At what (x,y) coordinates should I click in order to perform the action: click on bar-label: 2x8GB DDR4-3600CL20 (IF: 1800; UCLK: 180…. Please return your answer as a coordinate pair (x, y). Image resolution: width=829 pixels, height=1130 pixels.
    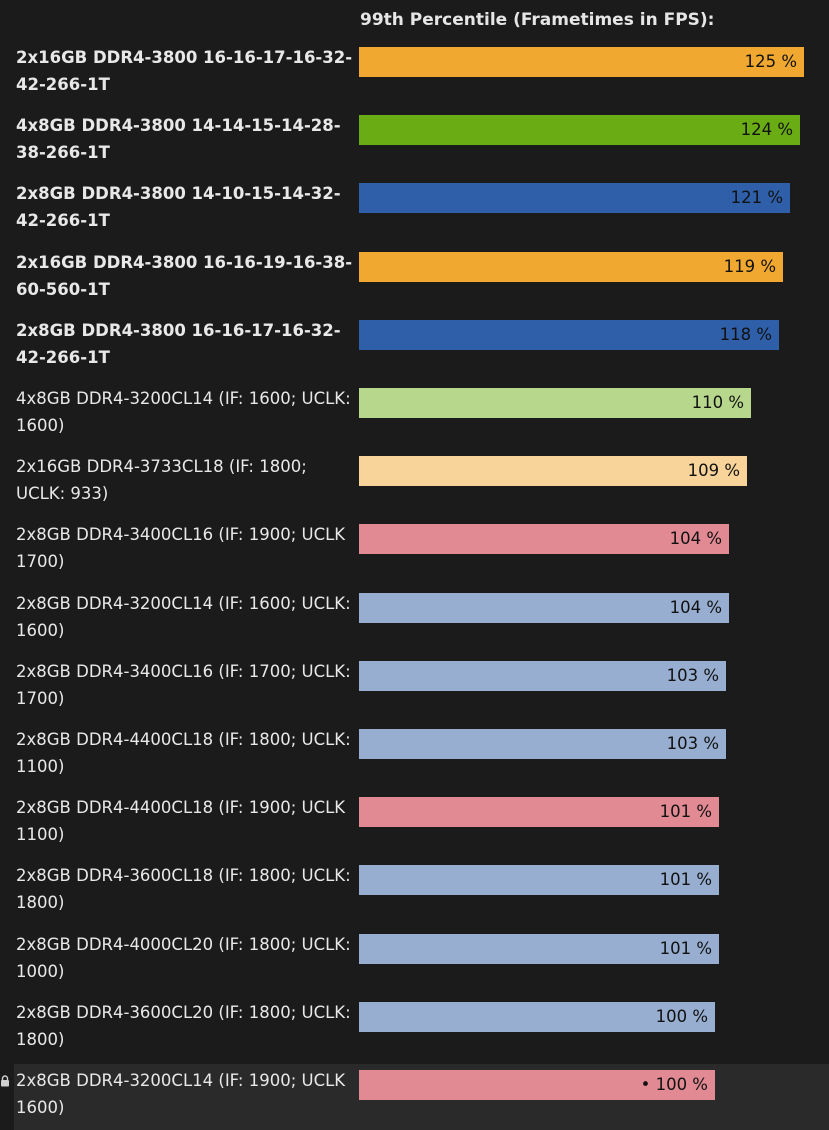
    Looking at the image, I should click on (183, 1026).